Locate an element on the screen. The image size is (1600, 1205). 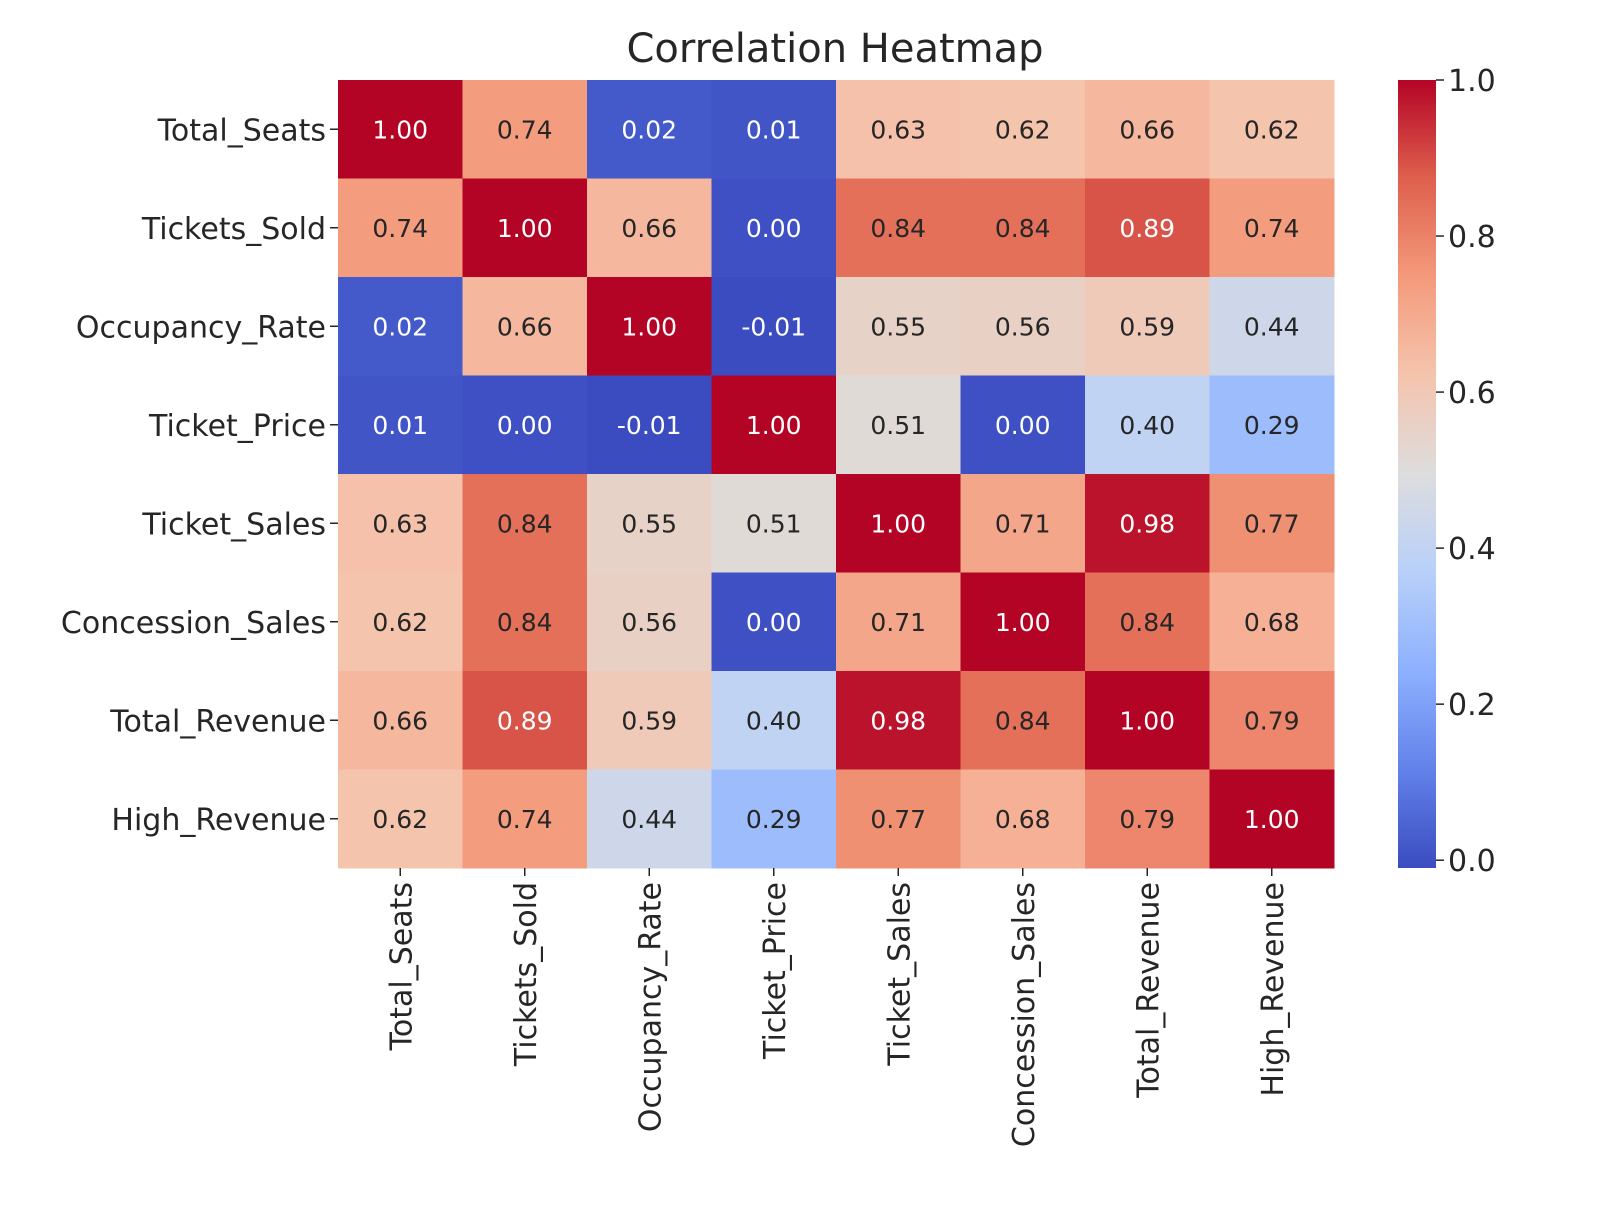
heatmap-cell-ticket-price-total-seats is located at coordinates (400, 425).